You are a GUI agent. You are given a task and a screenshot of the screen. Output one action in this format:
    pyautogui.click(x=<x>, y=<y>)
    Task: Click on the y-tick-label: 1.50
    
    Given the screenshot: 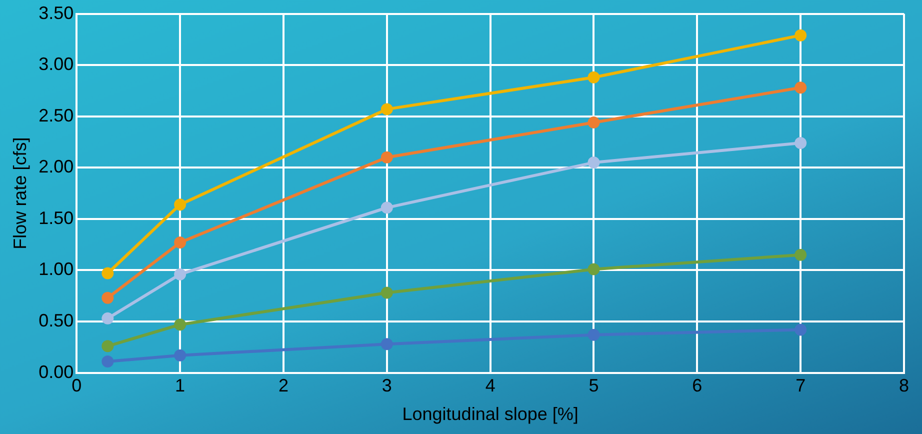 What is the action you would take?
    pyautogui.click(x=56, y=218)
    